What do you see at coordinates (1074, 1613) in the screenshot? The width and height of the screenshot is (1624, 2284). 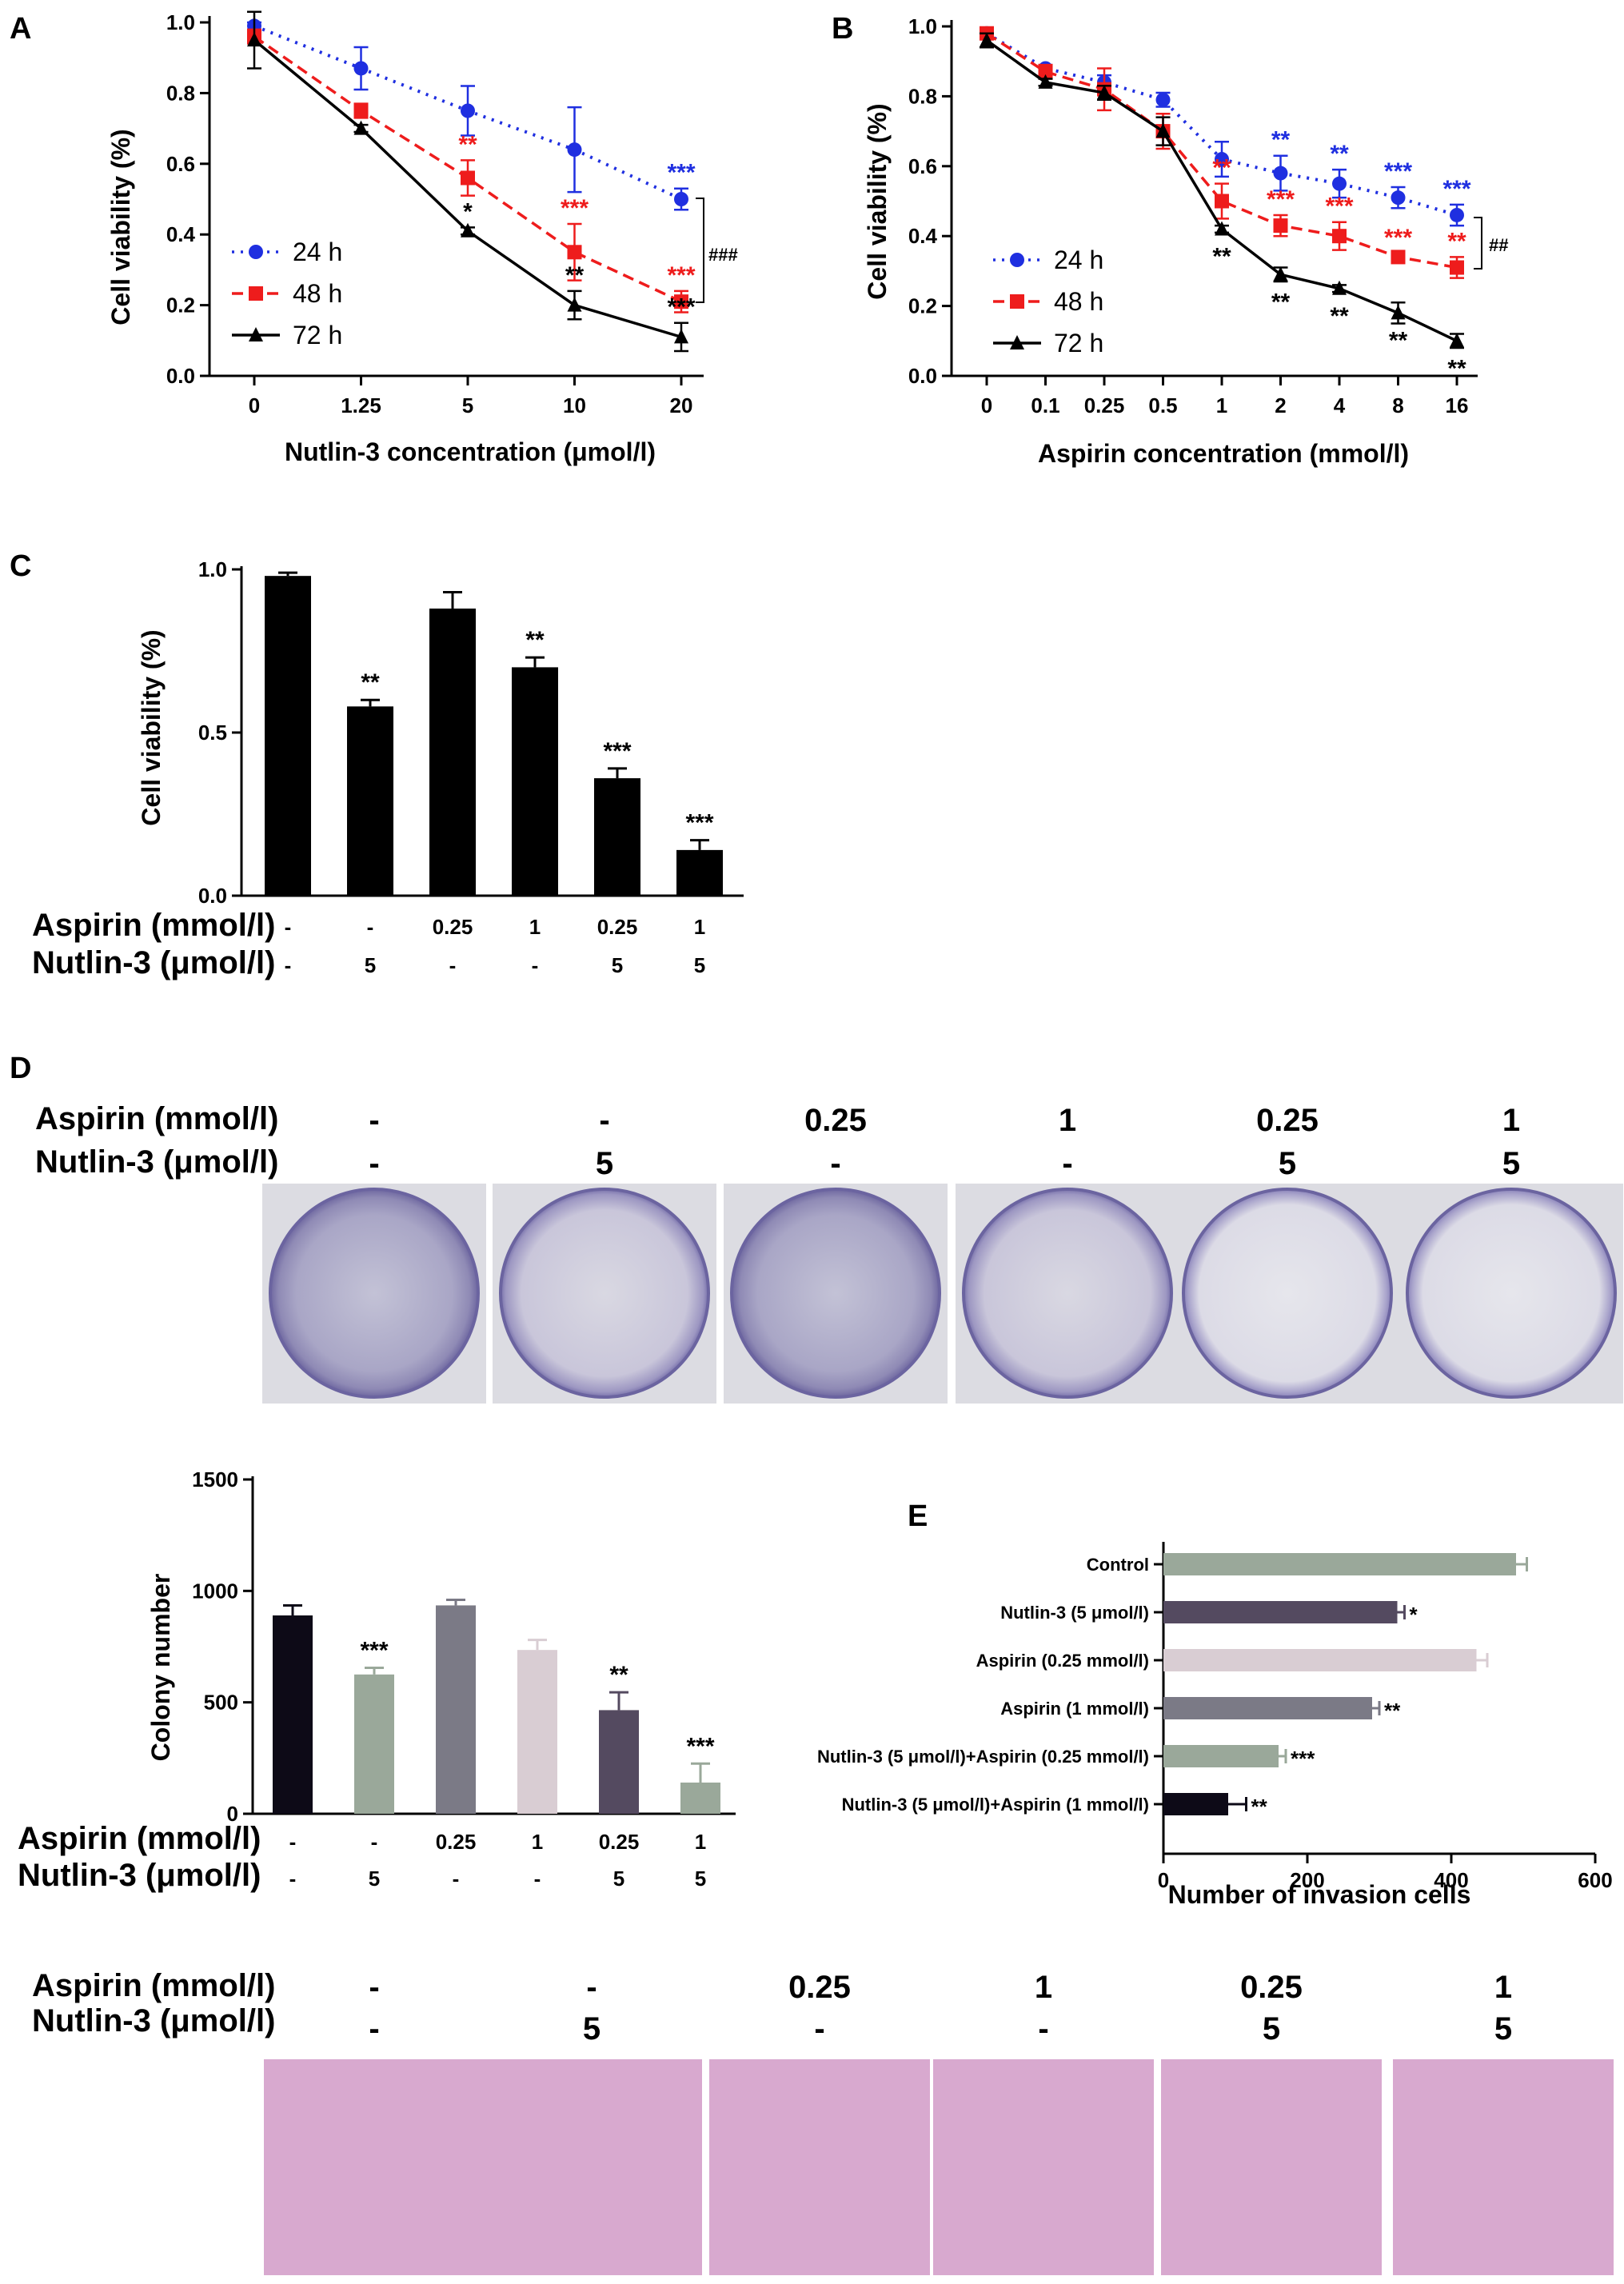 I see `panel-e-category-label: Nutlin-3 (5 μmol/l)` at bounding box center [1074, 1613].